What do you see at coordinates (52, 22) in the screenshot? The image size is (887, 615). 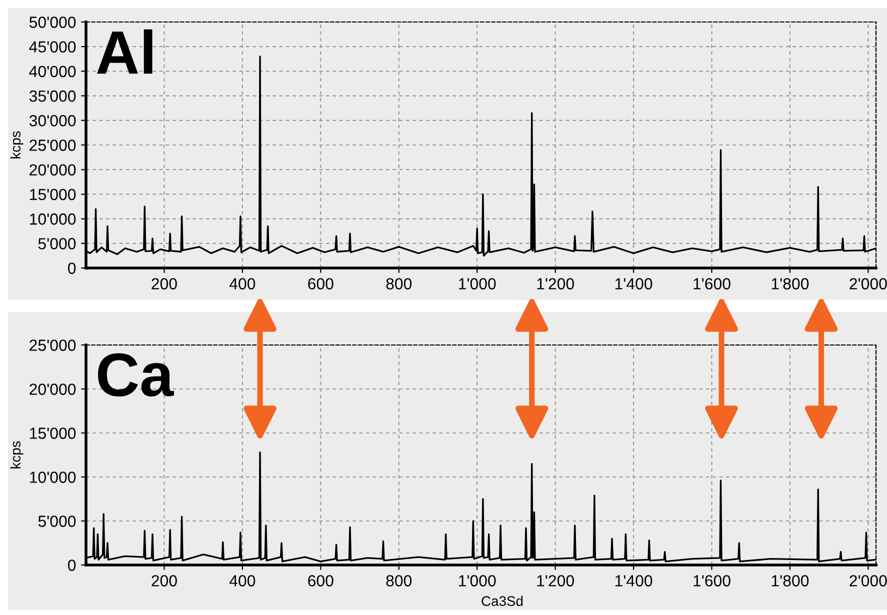 I see `y-tick-label: 50'000` at bounding box center [52, 22].